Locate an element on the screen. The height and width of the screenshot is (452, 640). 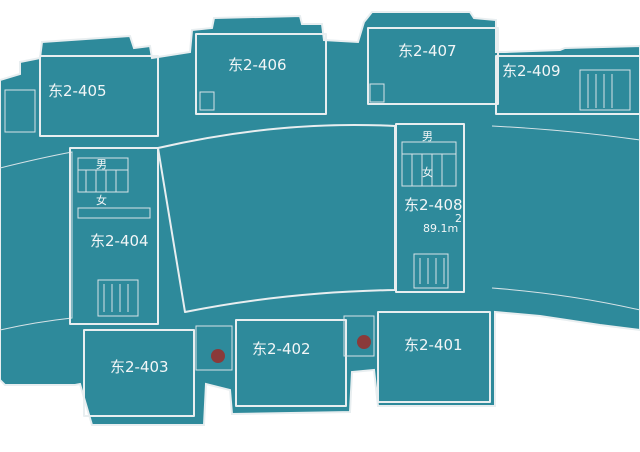
room-409: 东2-409 is located at coordinates (567, 85).